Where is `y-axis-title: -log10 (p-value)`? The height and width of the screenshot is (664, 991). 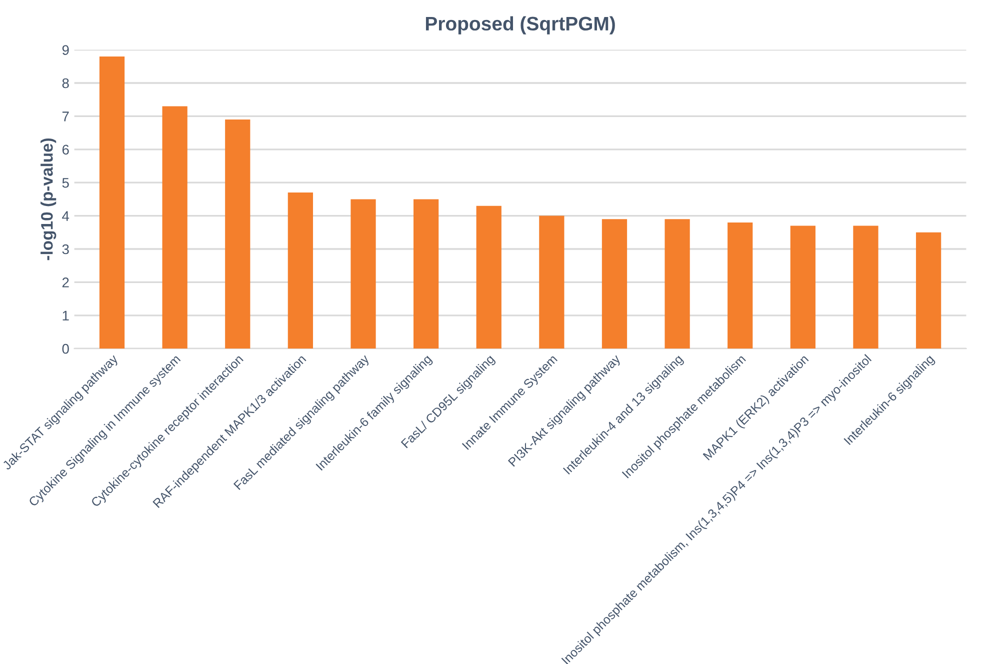
y-axis-title: -log10 (p-value) is located at coordinates (48, 199).